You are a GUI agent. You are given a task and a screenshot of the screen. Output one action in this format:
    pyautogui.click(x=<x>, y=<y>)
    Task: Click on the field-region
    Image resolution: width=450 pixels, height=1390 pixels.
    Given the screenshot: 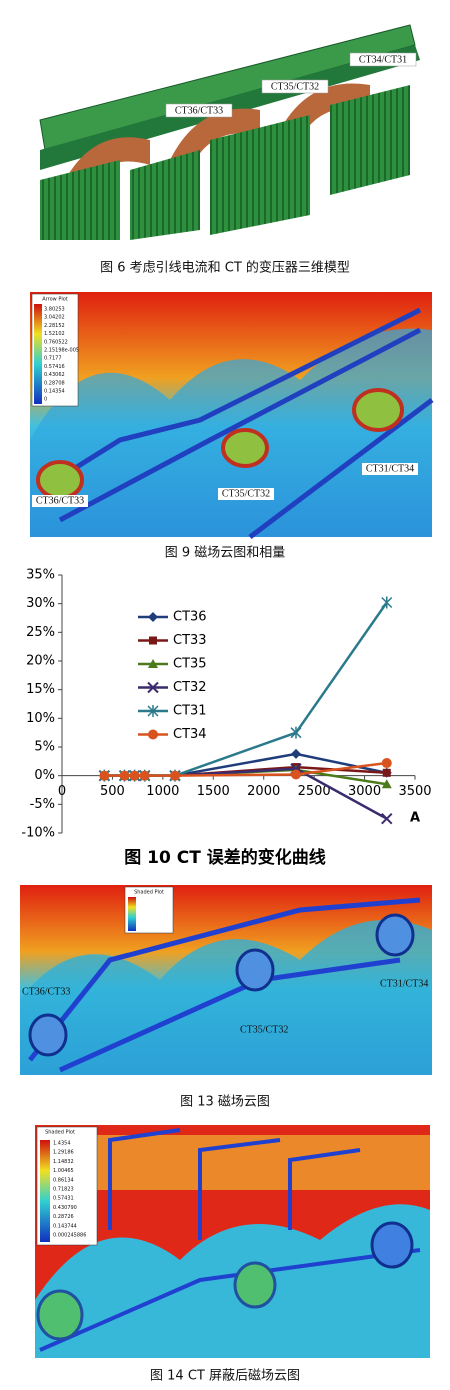 What is the action you would take?
    pyautogui.click(x=232, y=1281)
    